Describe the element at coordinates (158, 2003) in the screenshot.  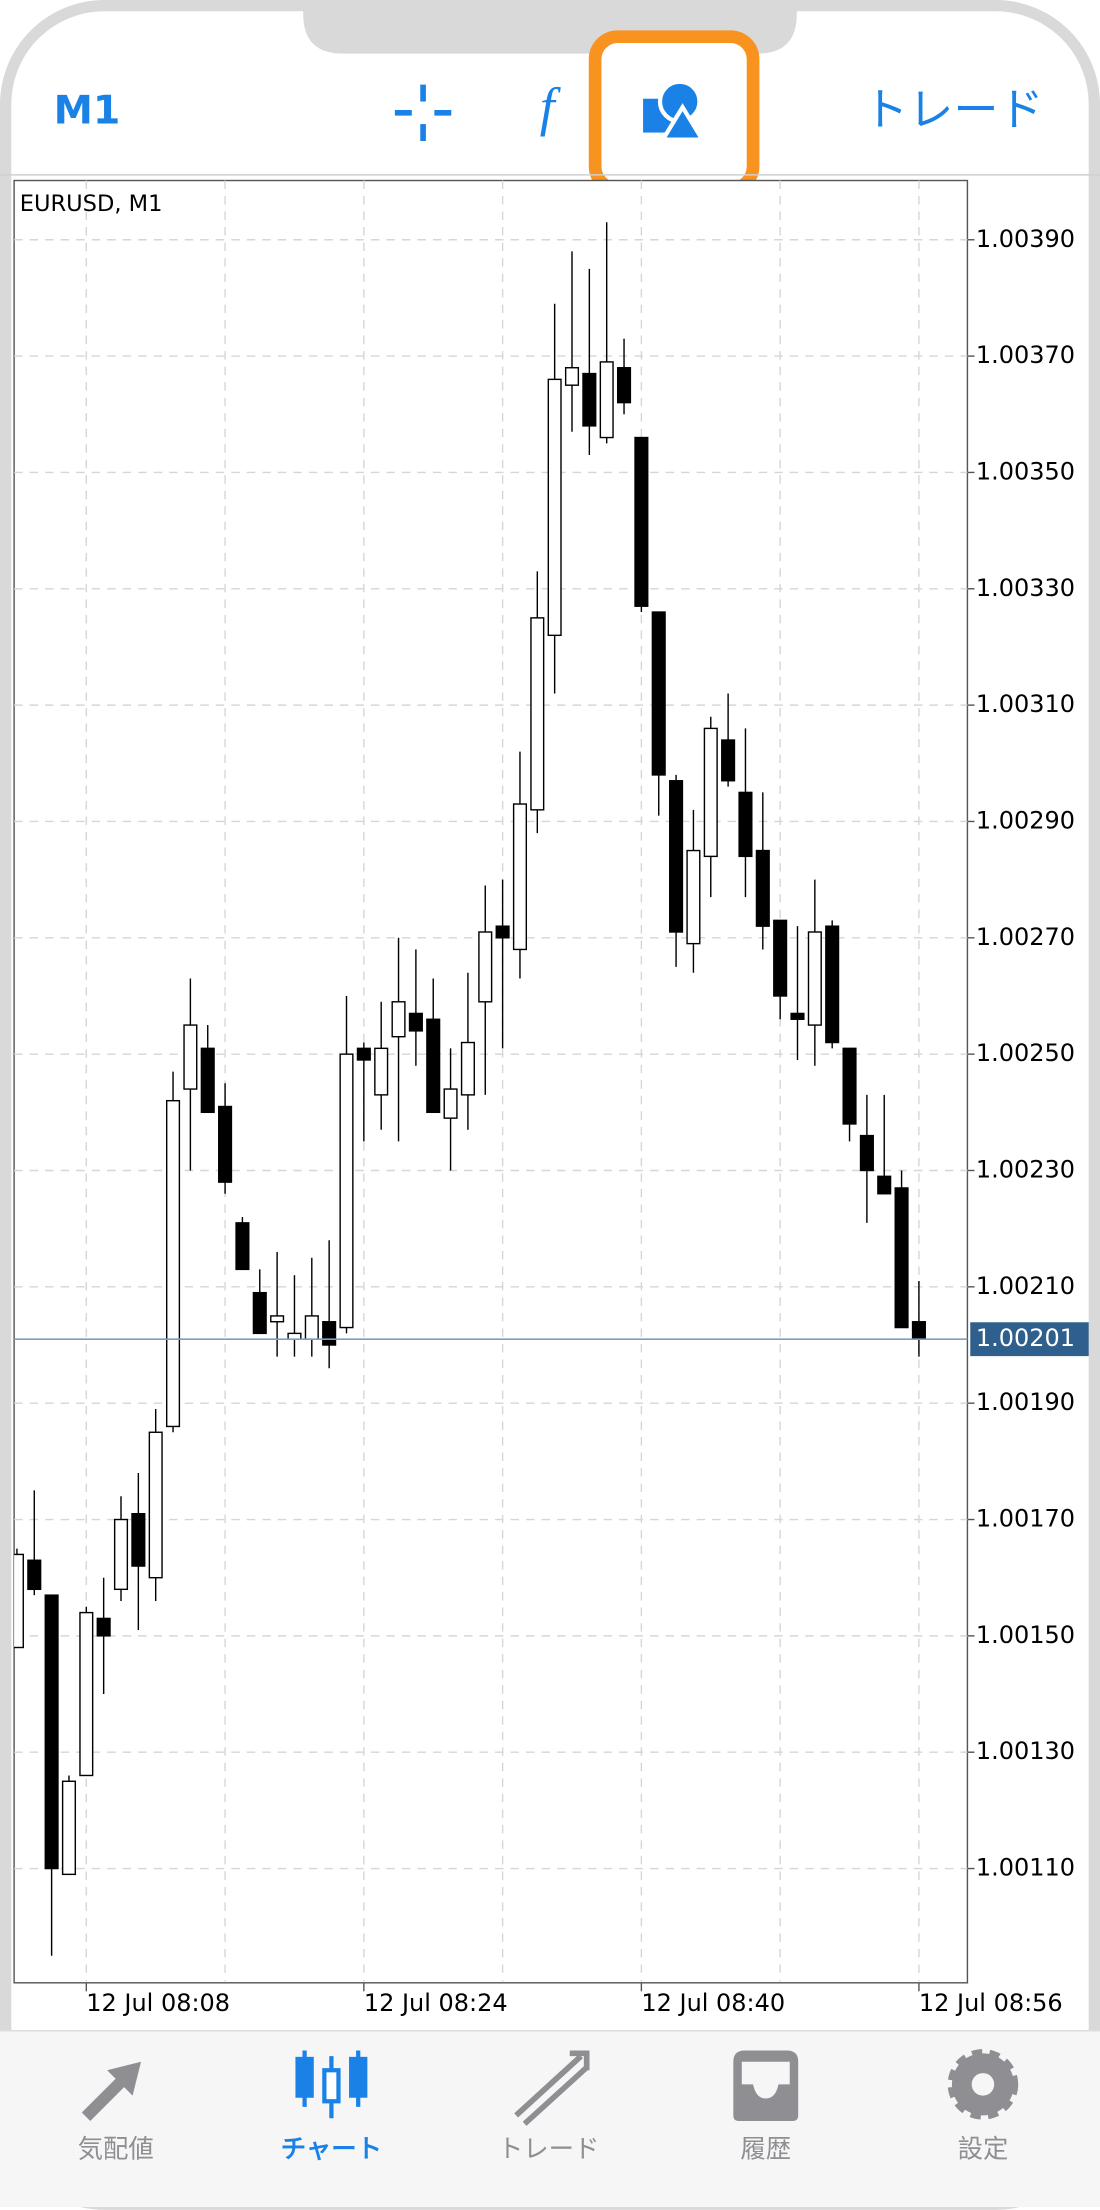
I see `x-tick-label: 12 Jul 08:08` at that location.